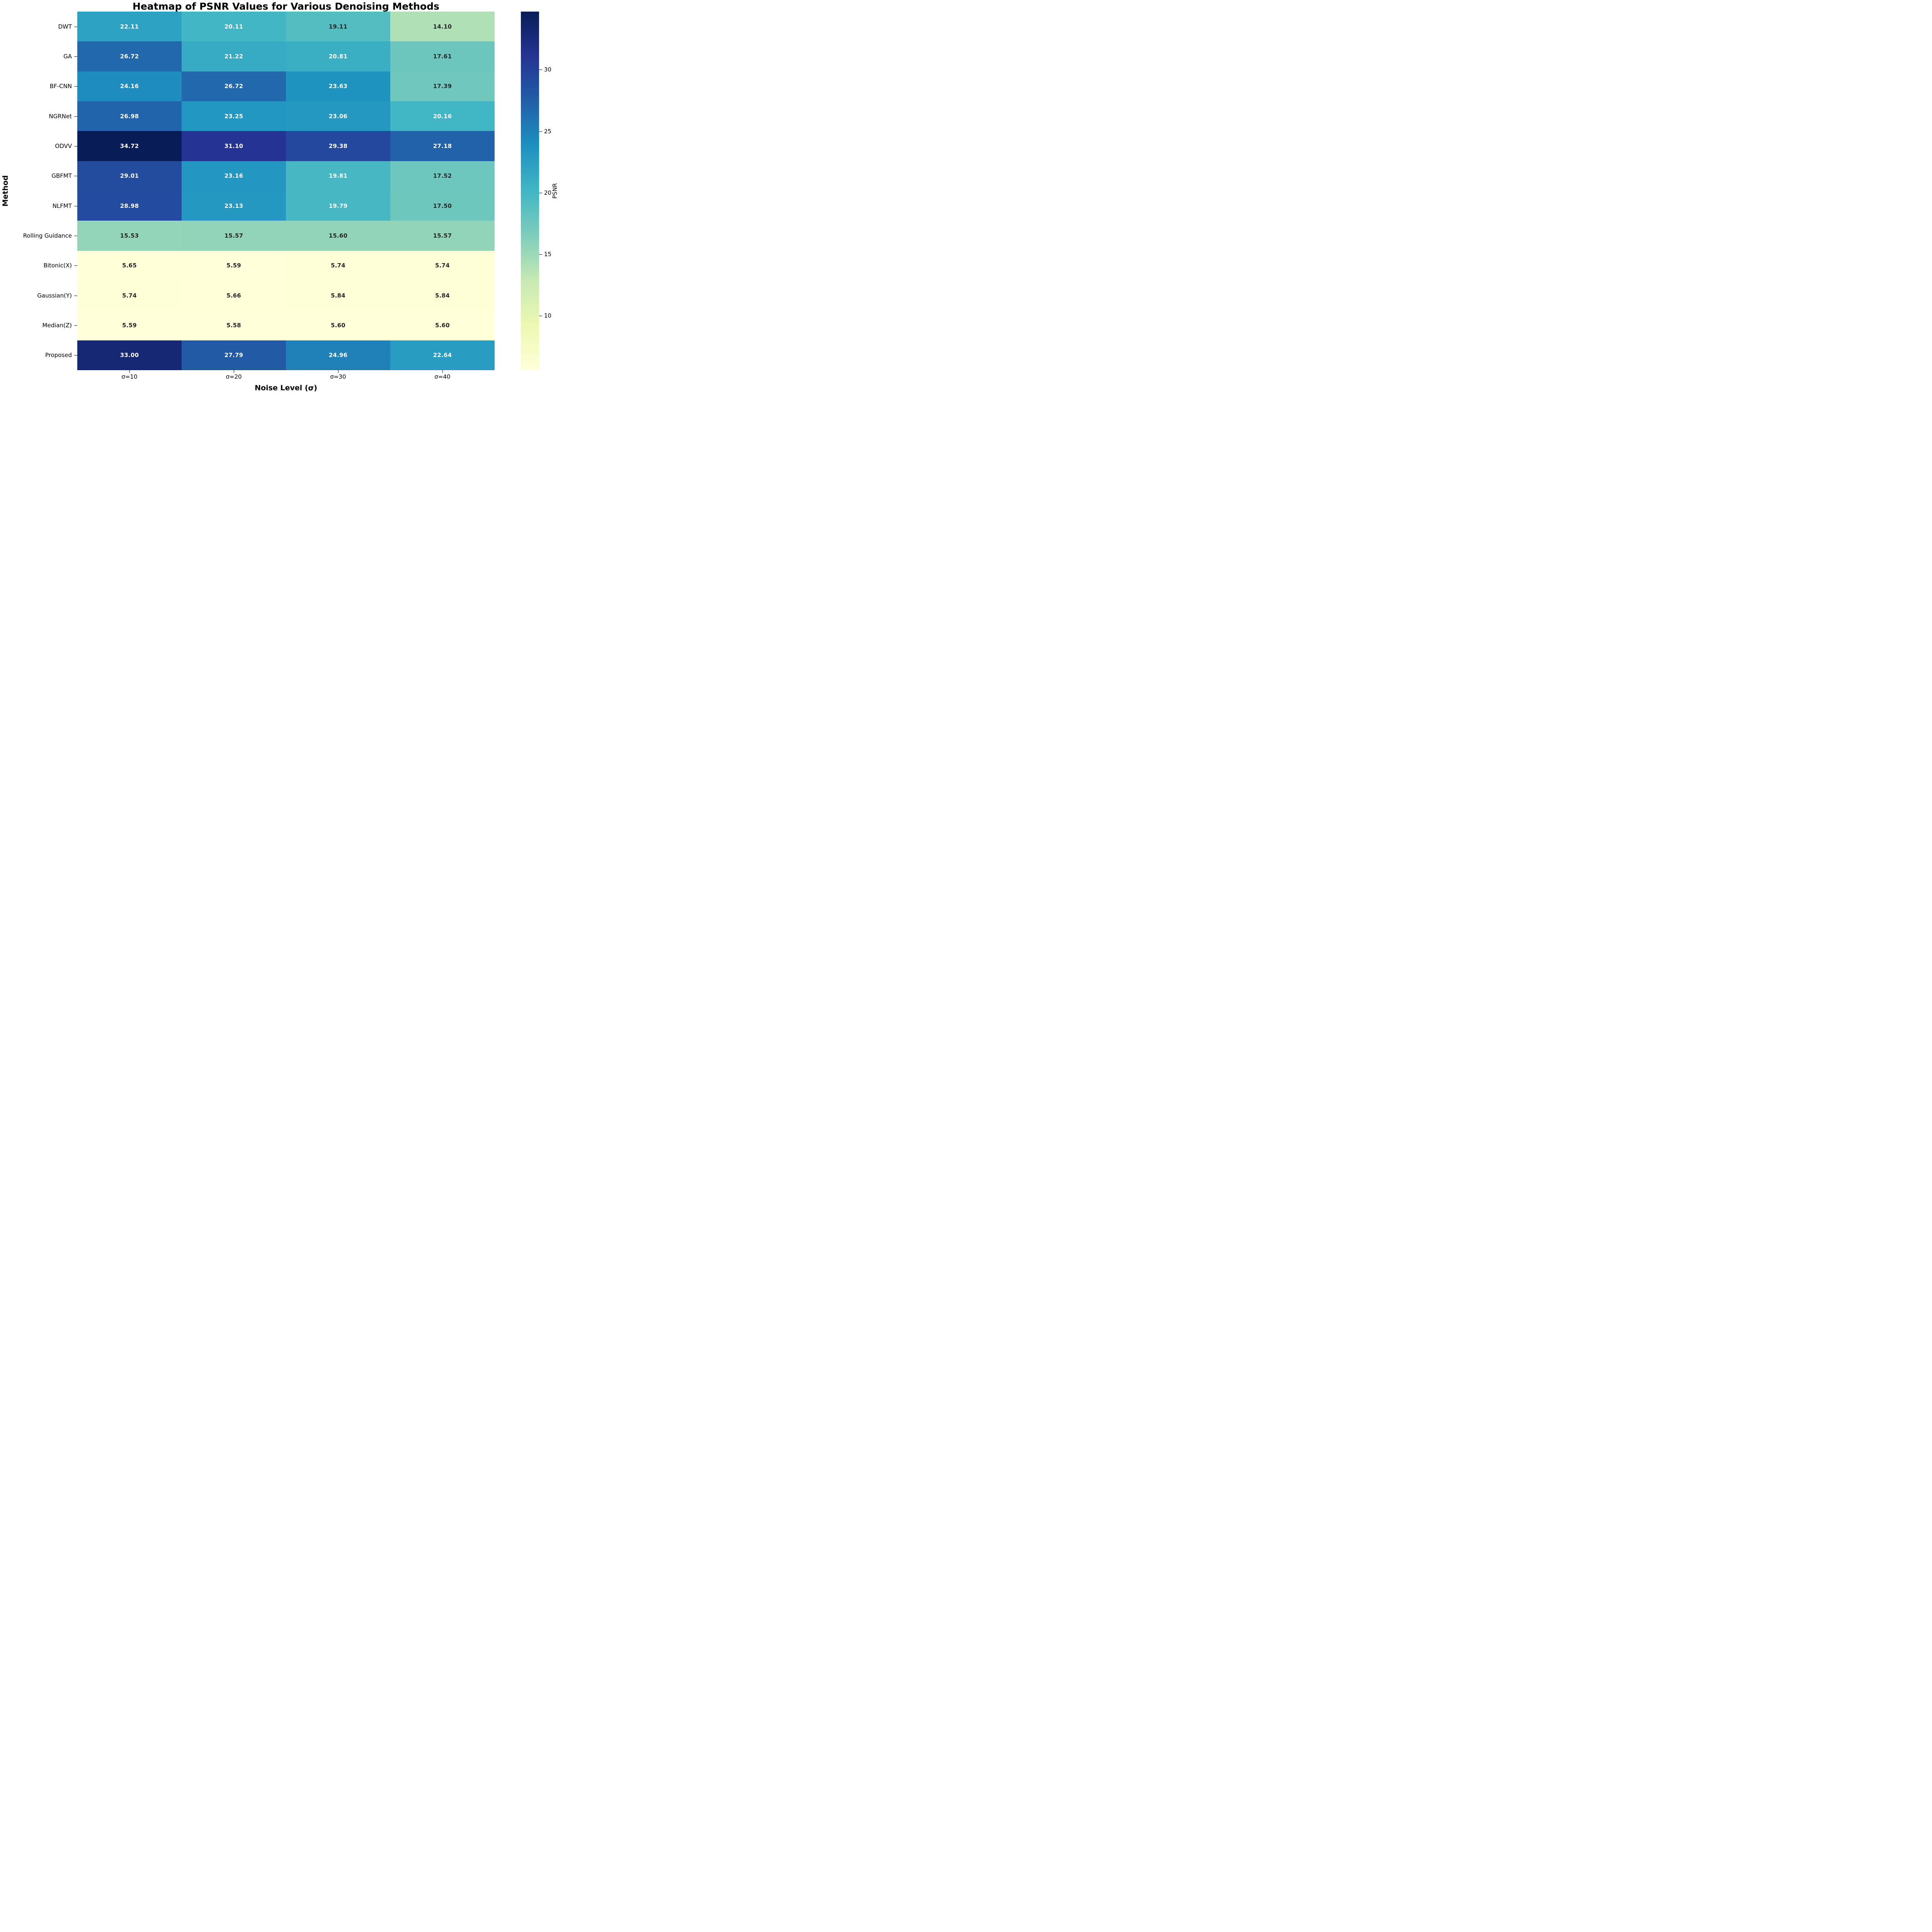 The image size is (1932, 1932). I want to click on colorbar, so click(530, 191).